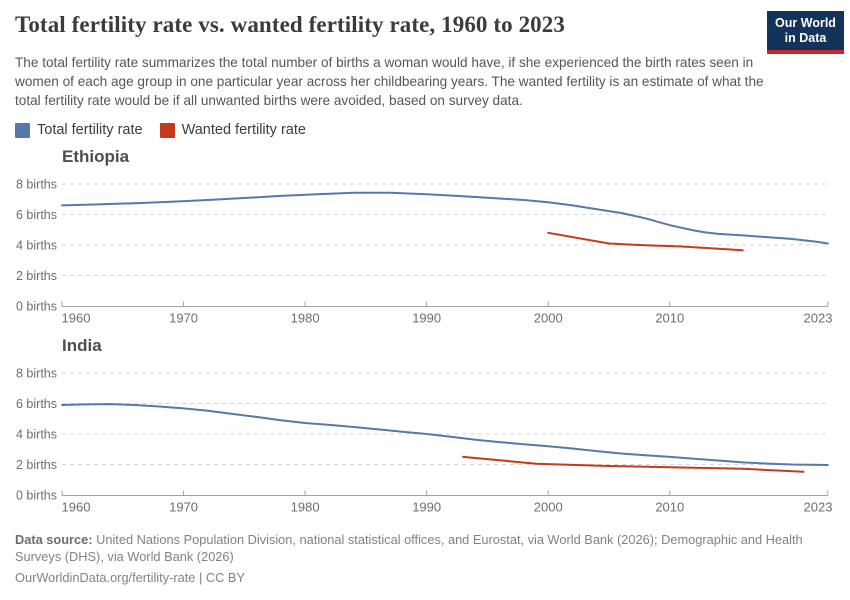 Image resolution: width=850 pixels, height=600 pixels. Describe the element at coordinates (82, 345) in the screenshot. I see `panel-title-india: India` at that location.